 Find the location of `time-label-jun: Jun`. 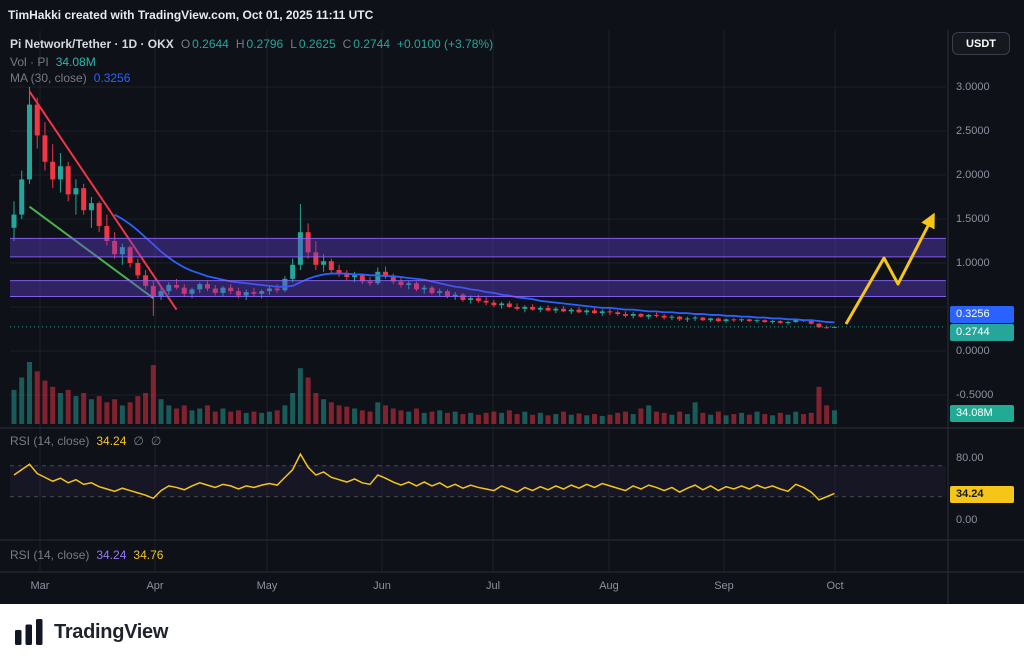

time-label-jun: Jun is located at coordinates (382, 586).